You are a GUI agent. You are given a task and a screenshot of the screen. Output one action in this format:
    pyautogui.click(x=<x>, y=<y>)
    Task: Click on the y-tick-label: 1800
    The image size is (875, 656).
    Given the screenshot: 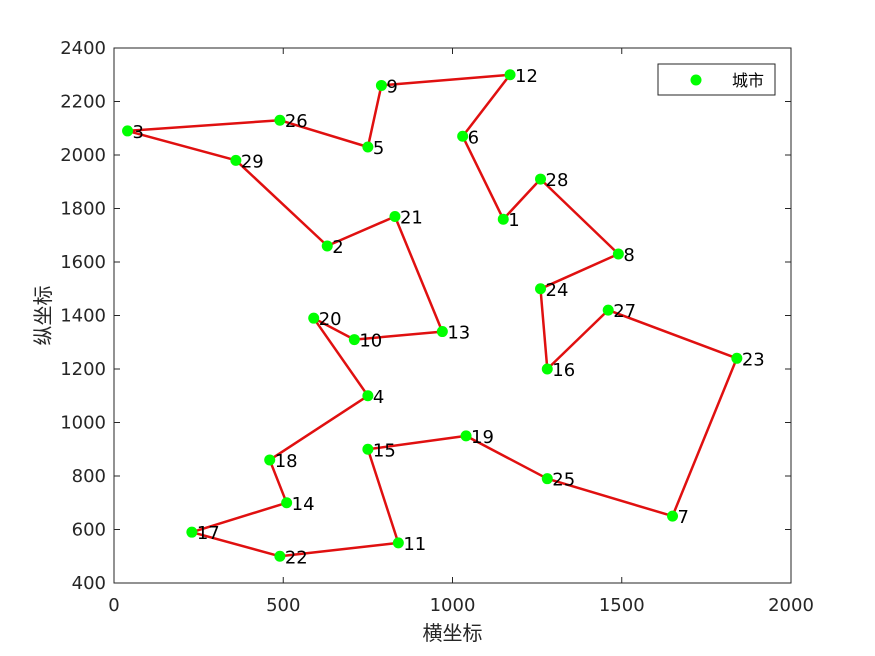 What is the action you would take?
    pyautogui.click(x=83, y=209)
    